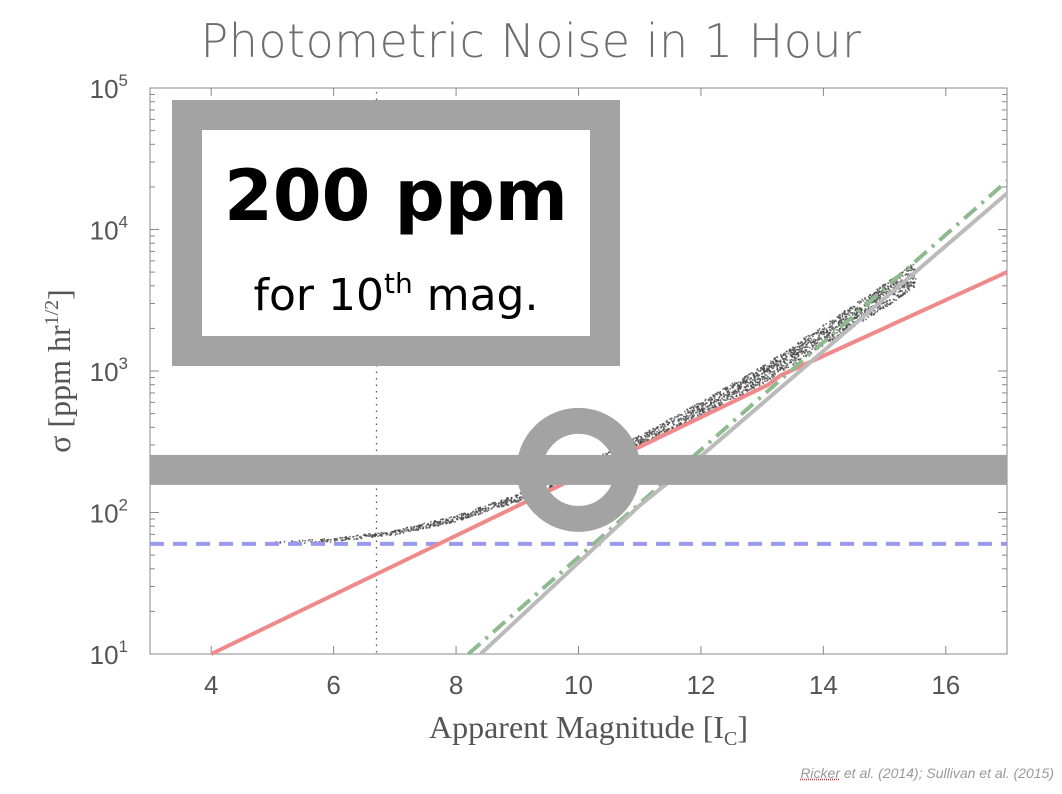 Image resolution: width=1062 pixels, height=794 pixels. Describe the element at coordinates (109, 87) in the screenshot. I see `y-tick-label: 105` at that location.